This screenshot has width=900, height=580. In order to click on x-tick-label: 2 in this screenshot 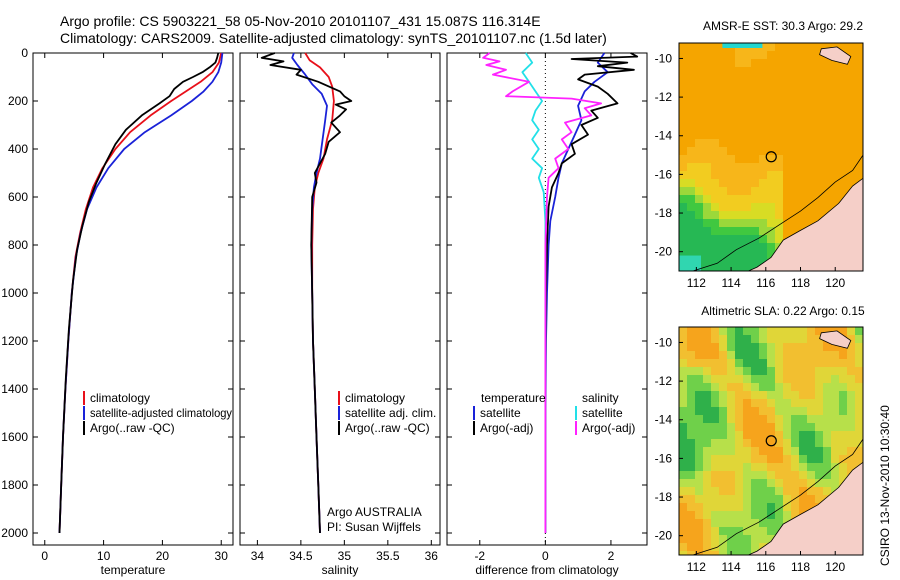, I will do `click(611, 556)`.